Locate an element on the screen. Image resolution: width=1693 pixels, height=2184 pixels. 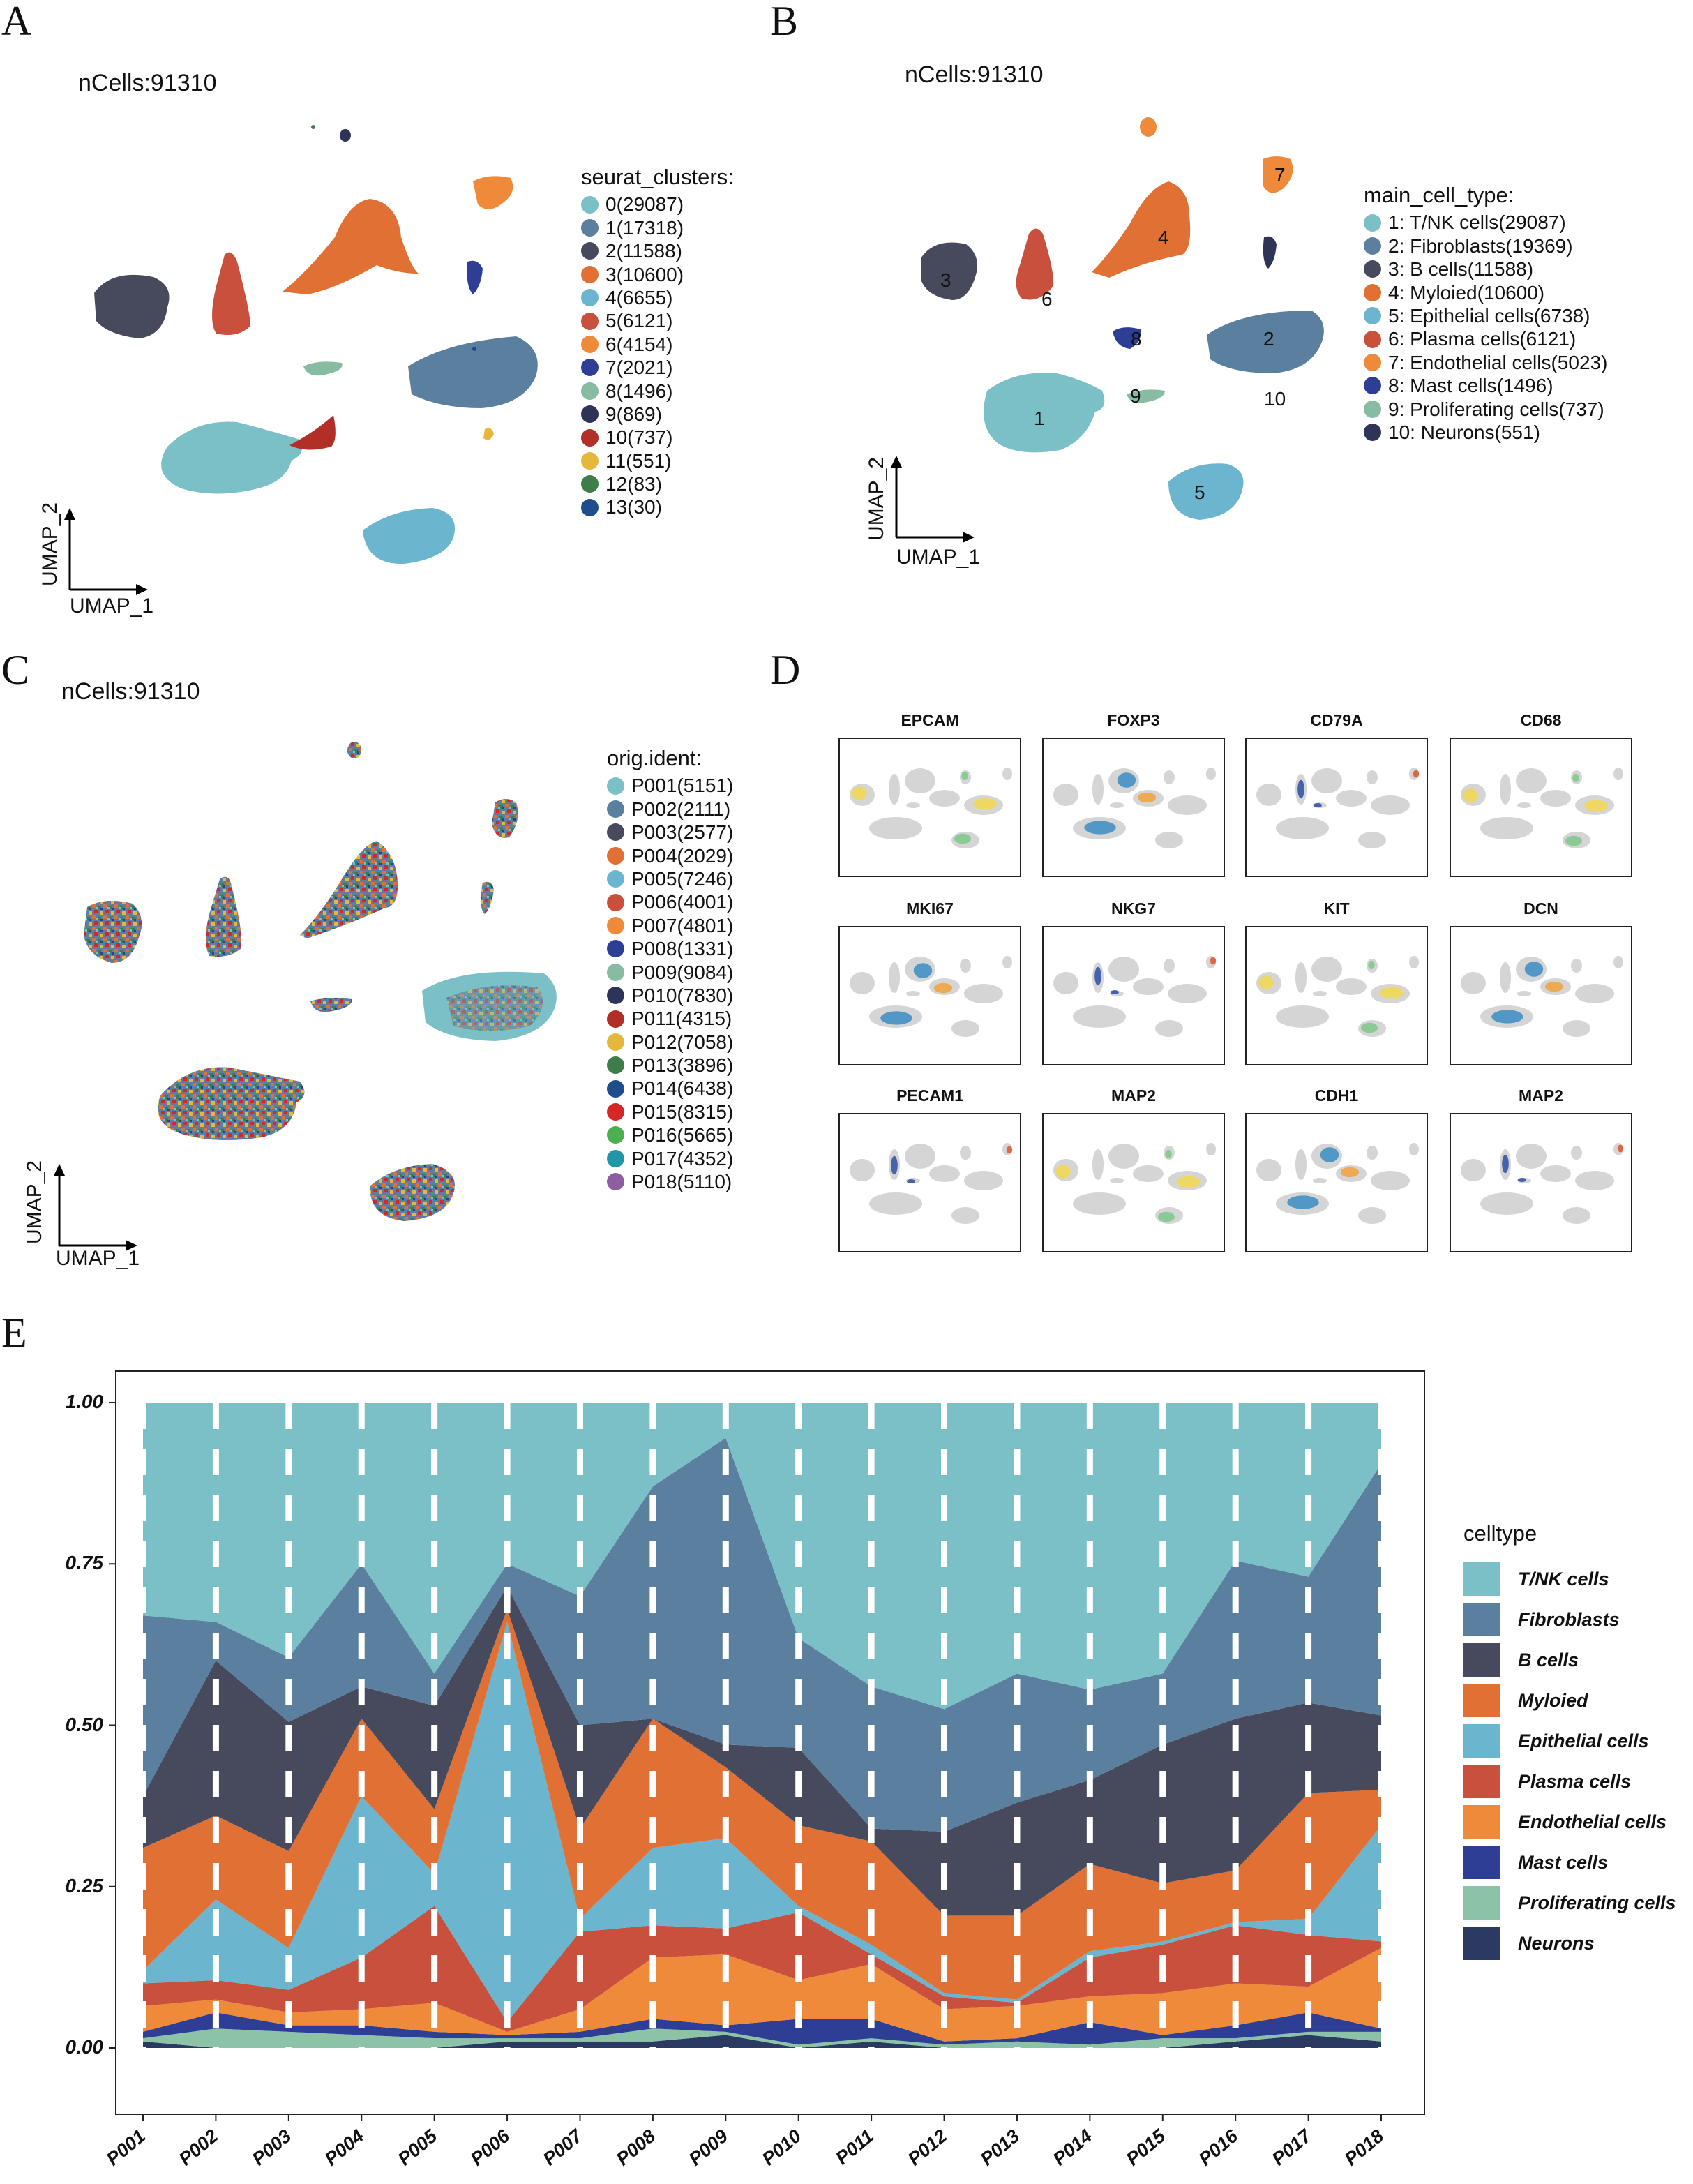
c-legend-item: P007(4801) is located at coordinates (670, 925).